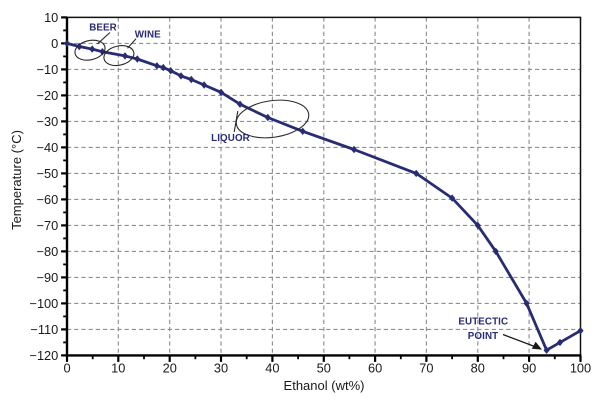  I want to click on svg-text: −70, so click(48, 225).